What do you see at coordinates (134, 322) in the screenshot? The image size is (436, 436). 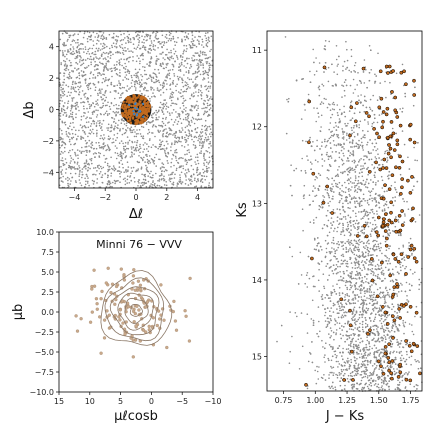 I see `pm-point` at bounding box center [134, 322].